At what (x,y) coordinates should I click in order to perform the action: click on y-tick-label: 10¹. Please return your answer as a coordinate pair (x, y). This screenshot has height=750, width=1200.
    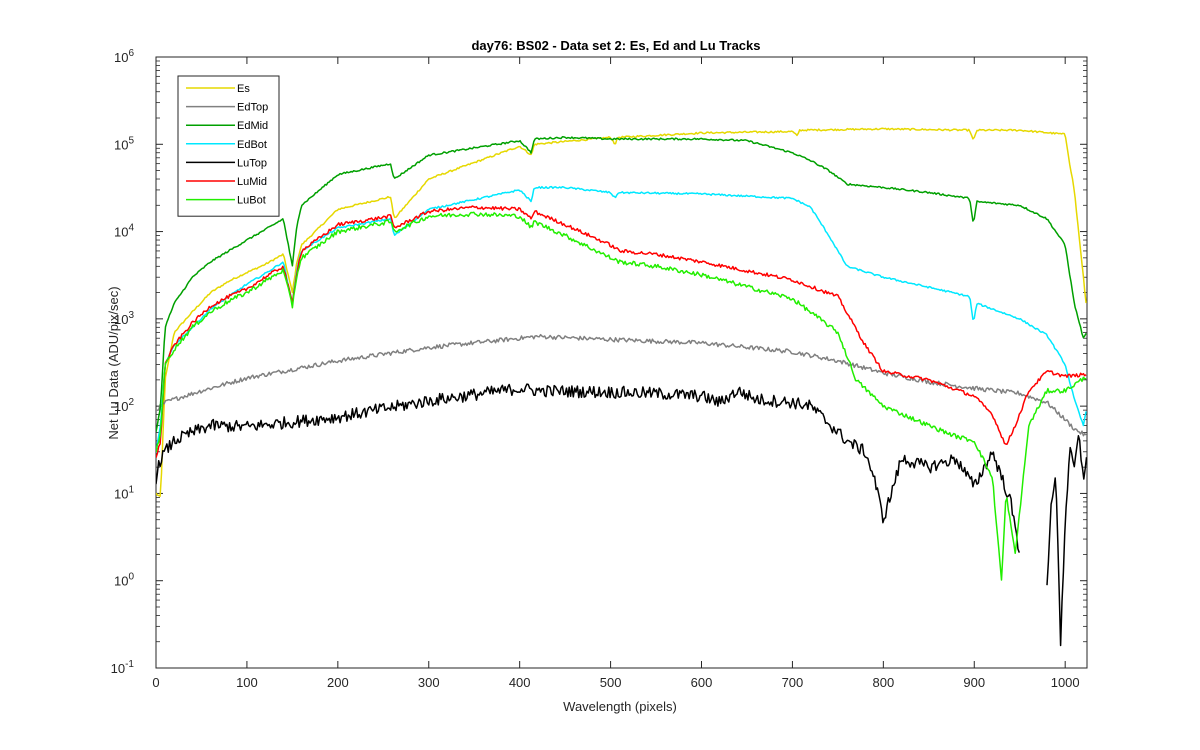
    Looking at the image, I should click on (124, 492).